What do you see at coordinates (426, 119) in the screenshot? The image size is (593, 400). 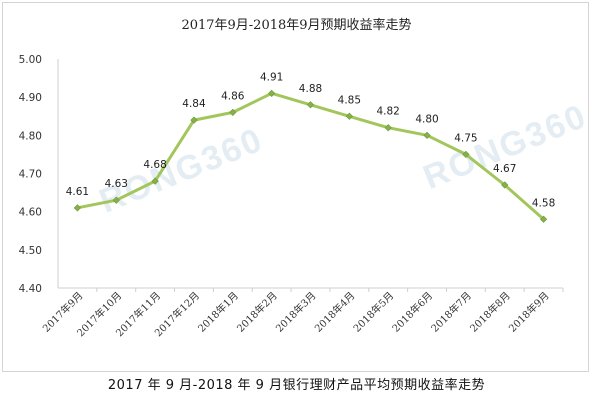 I see `data-label: 4.80` at bounding box center [426, 119].